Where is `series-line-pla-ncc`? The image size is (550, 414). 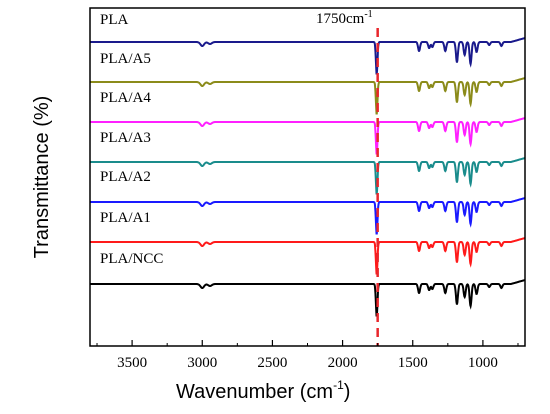 series-line-pla-ncc is located at coordinates (308, 298).